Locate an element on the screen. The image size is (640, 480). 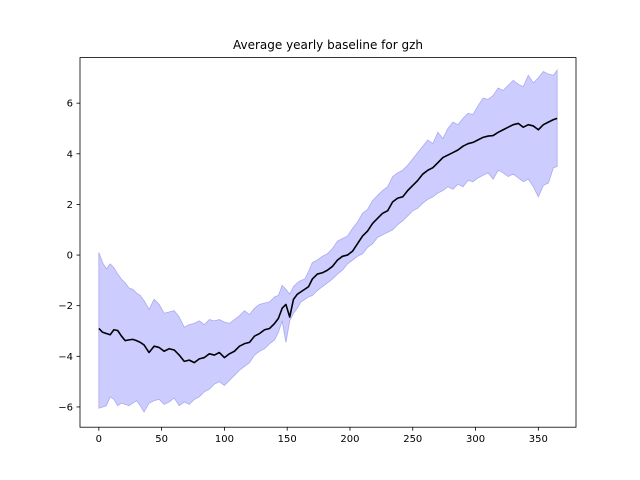
x-tick-label: 300 is located at coordinates (475, 439).